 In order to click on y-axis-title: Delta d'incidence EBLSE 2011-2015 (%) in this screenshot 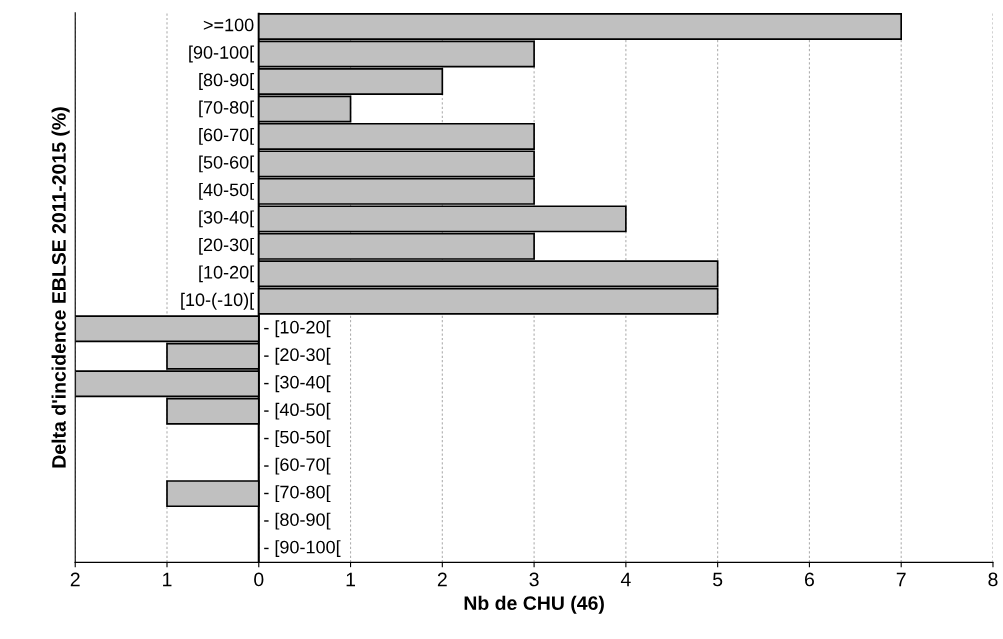, I will do `click(60, 287)`.